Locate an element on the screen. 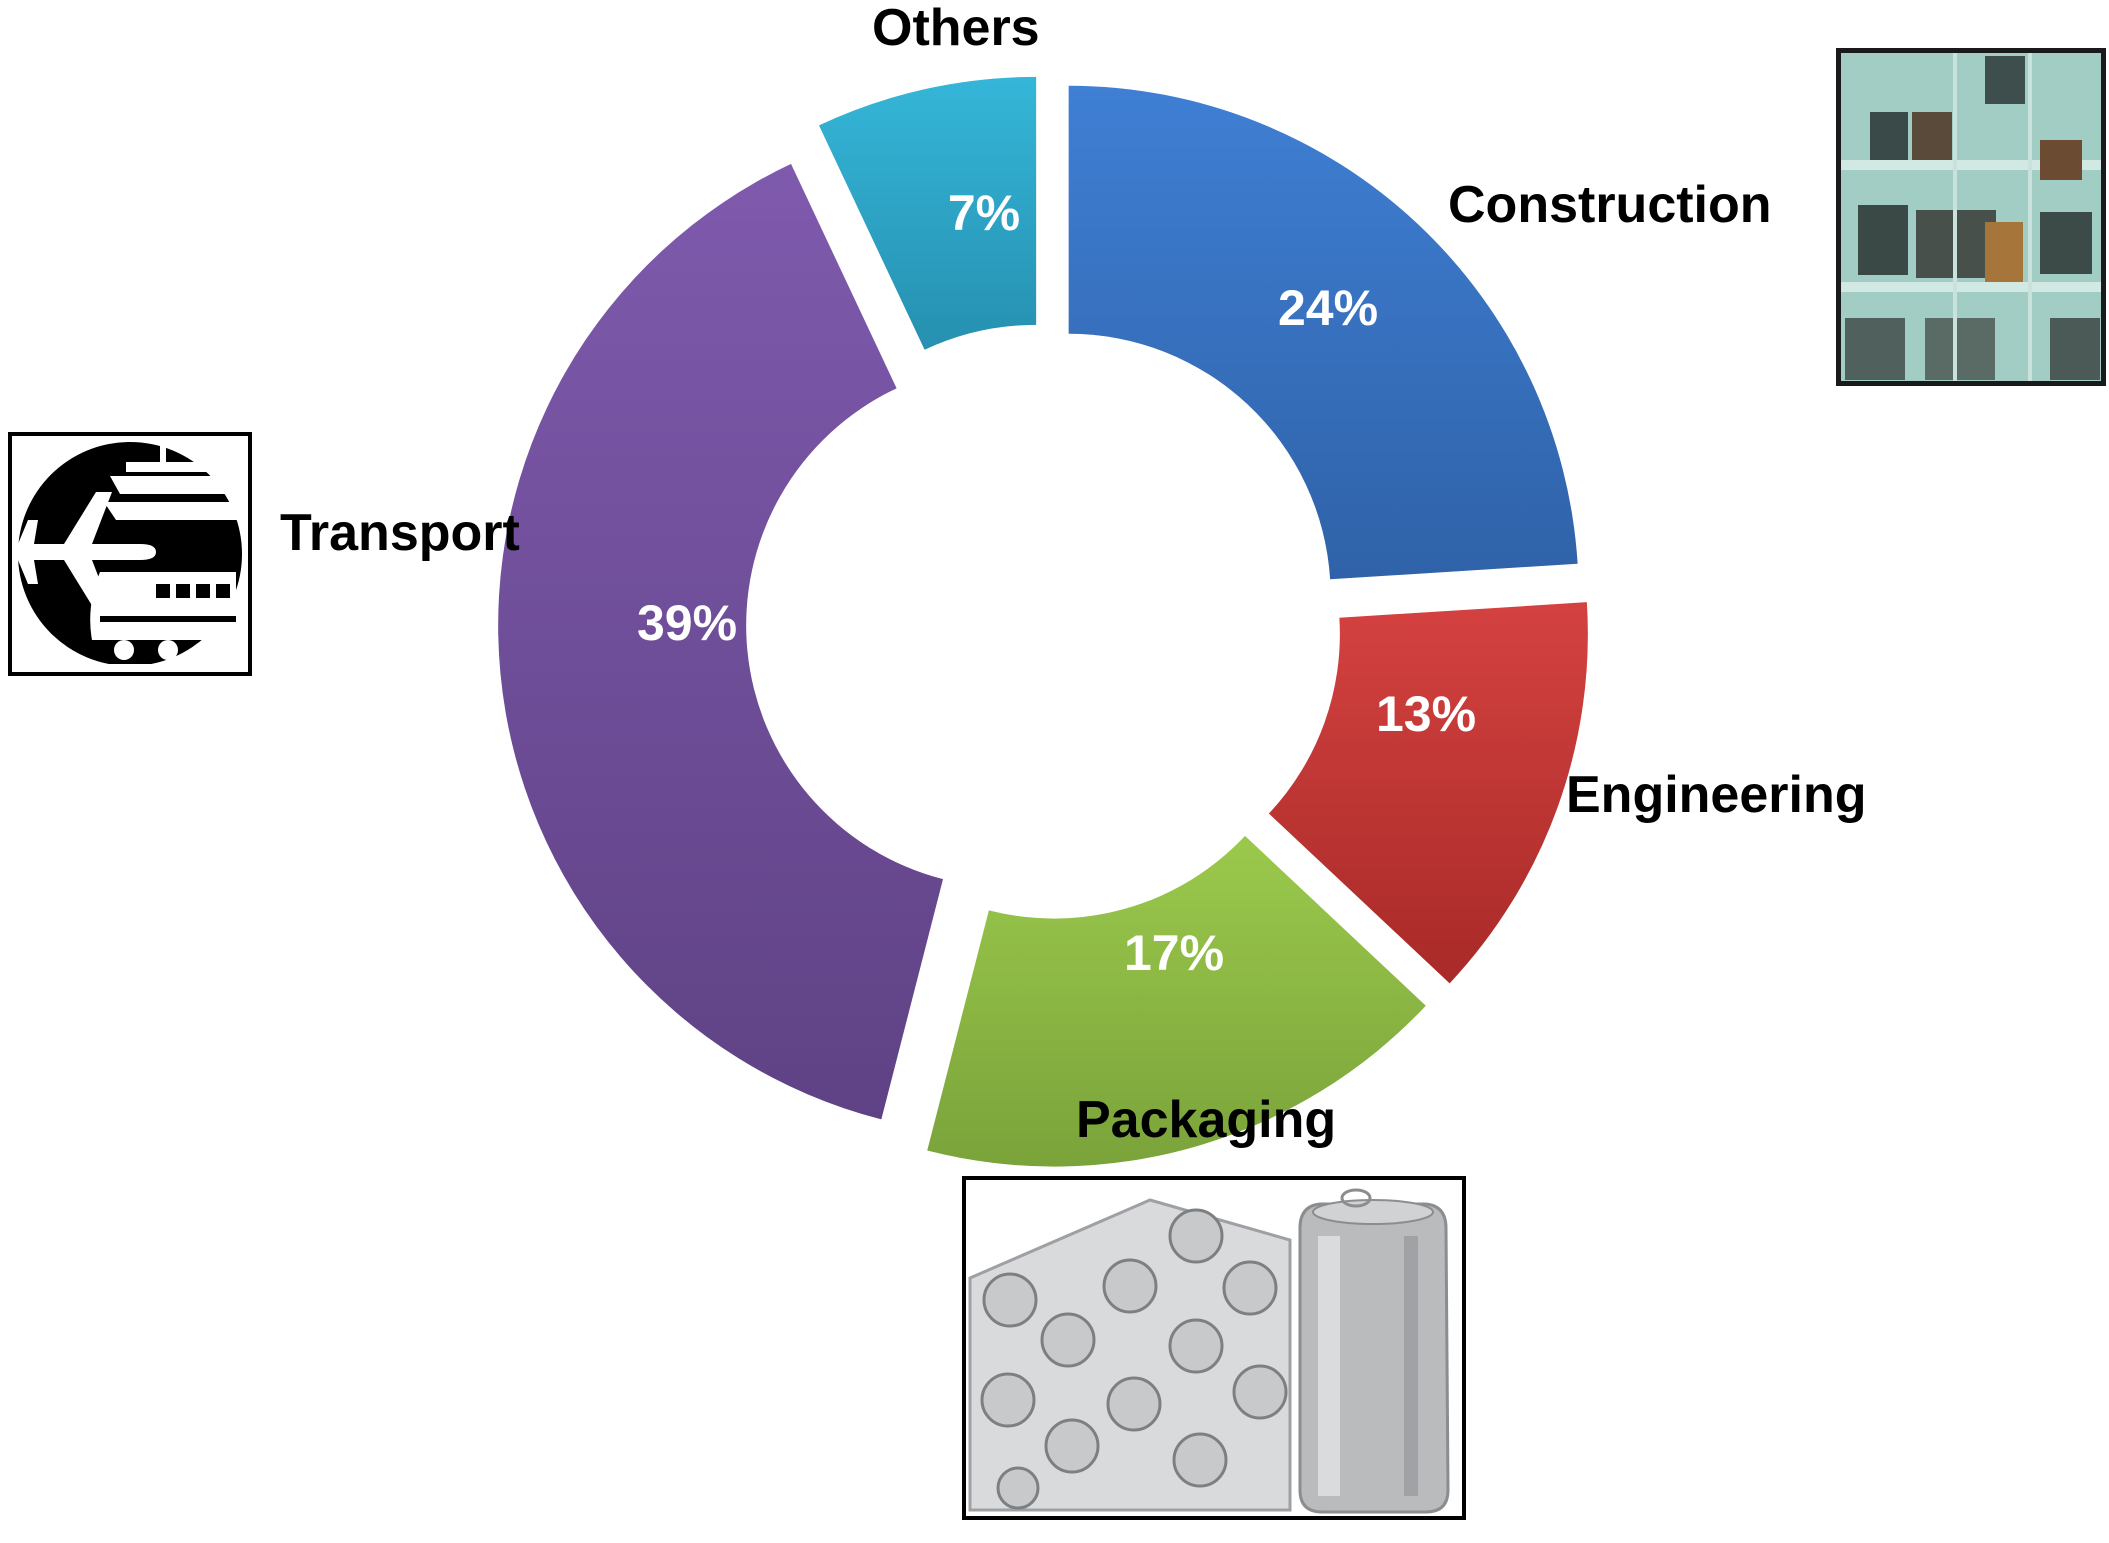 The height and width of the screenshot is (1543, 2109). slice-packaging is located at coordinates (1176, 1001).